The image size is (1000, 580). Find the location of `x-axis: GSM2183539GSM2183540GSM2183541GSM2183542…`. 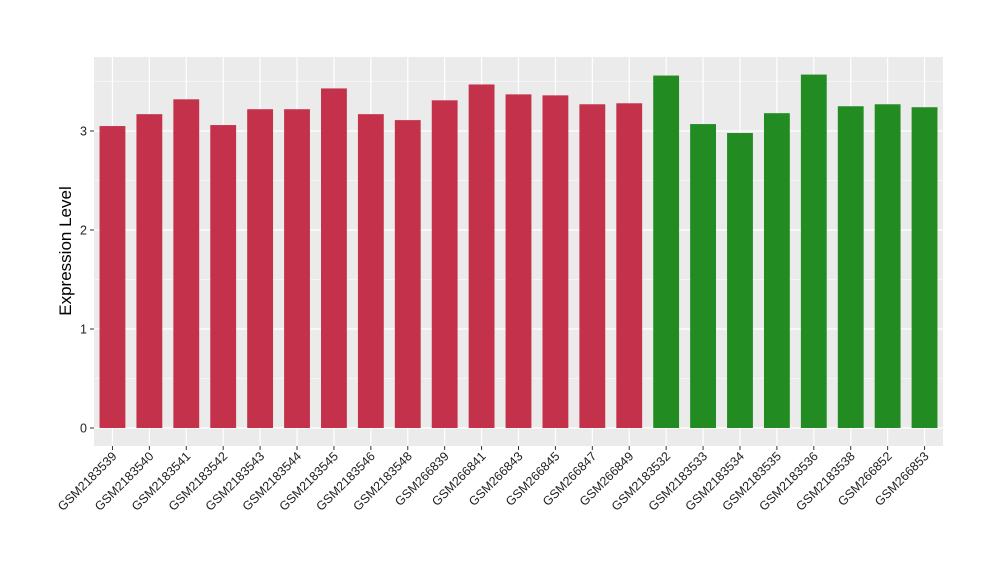

x-axis: GSM2183539GSM2183540GSM2183541GSM2183542… is located at coordinates (493, 480).